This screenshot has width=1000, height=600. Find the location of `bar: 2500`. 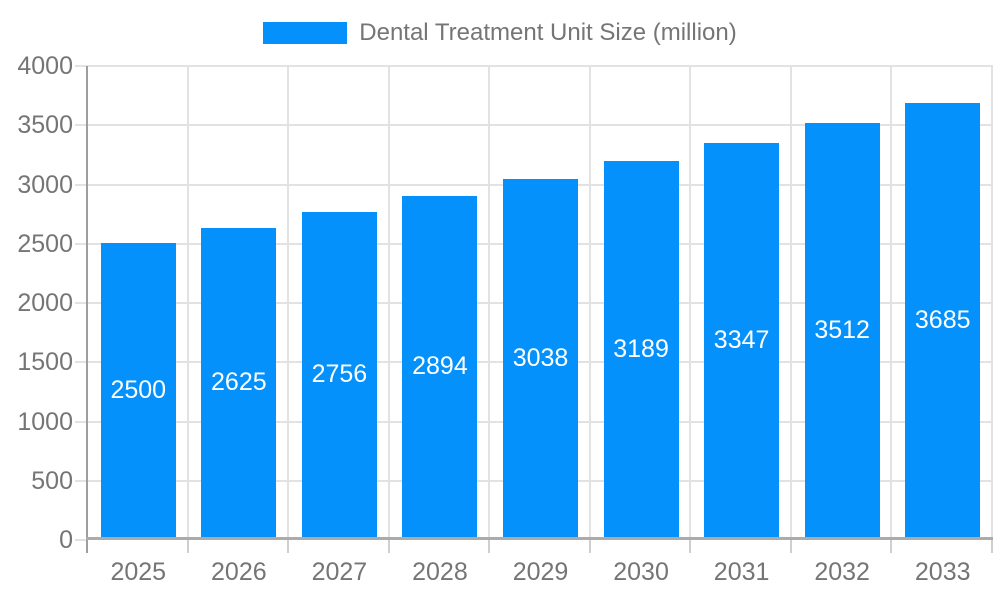

bar: 2500 is located at coordinates (138, 390).